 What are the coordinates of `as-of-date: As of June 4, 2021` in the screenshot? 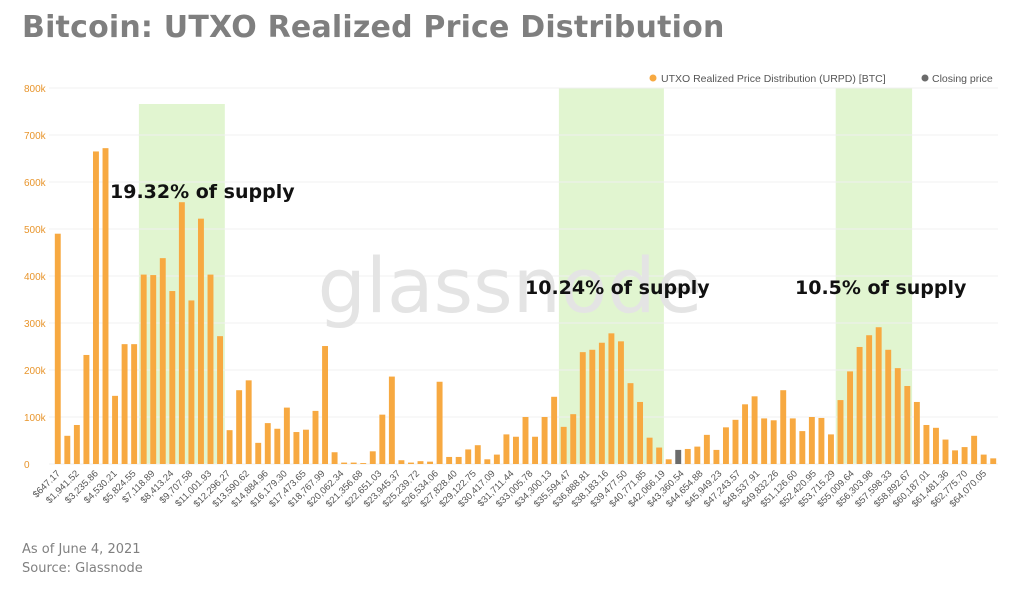 It's located at (81, 549).